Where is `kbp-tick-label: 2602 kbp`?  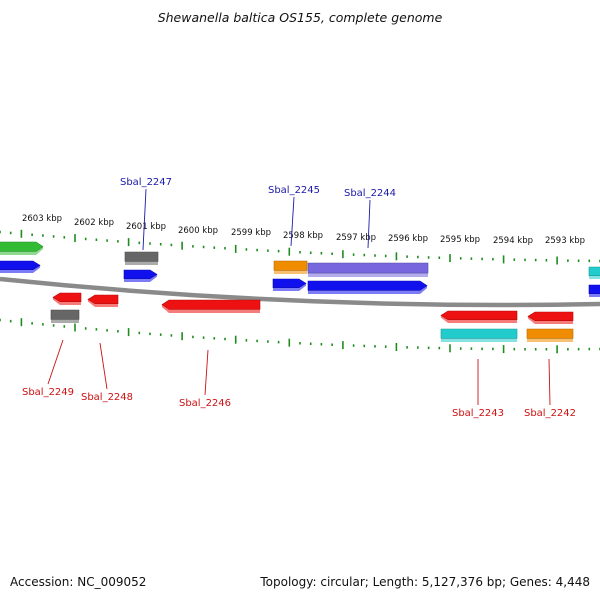 kbp-tick-label: 2602 kbp is located at coordinates (94, 223).